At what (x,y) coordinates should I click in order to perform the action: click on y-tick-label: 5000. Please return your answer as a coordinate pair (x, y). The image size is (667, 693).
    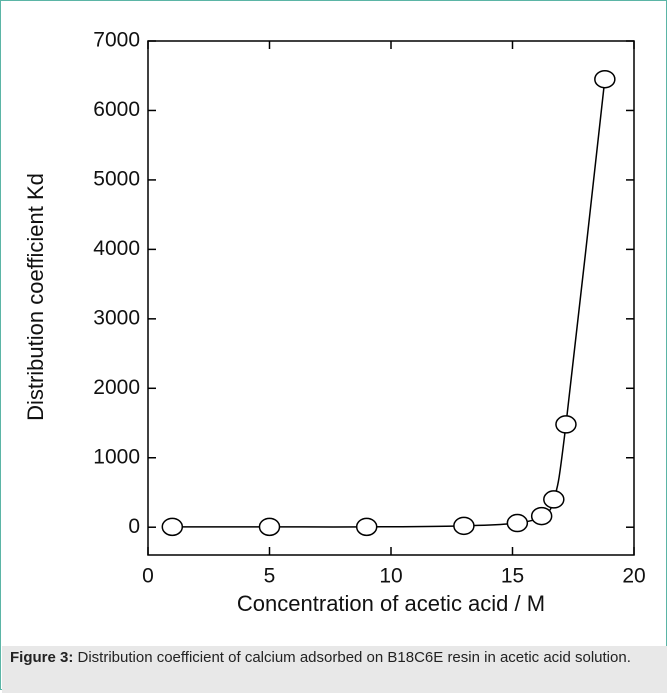
    Looking at the image, I should click on (116, 178).